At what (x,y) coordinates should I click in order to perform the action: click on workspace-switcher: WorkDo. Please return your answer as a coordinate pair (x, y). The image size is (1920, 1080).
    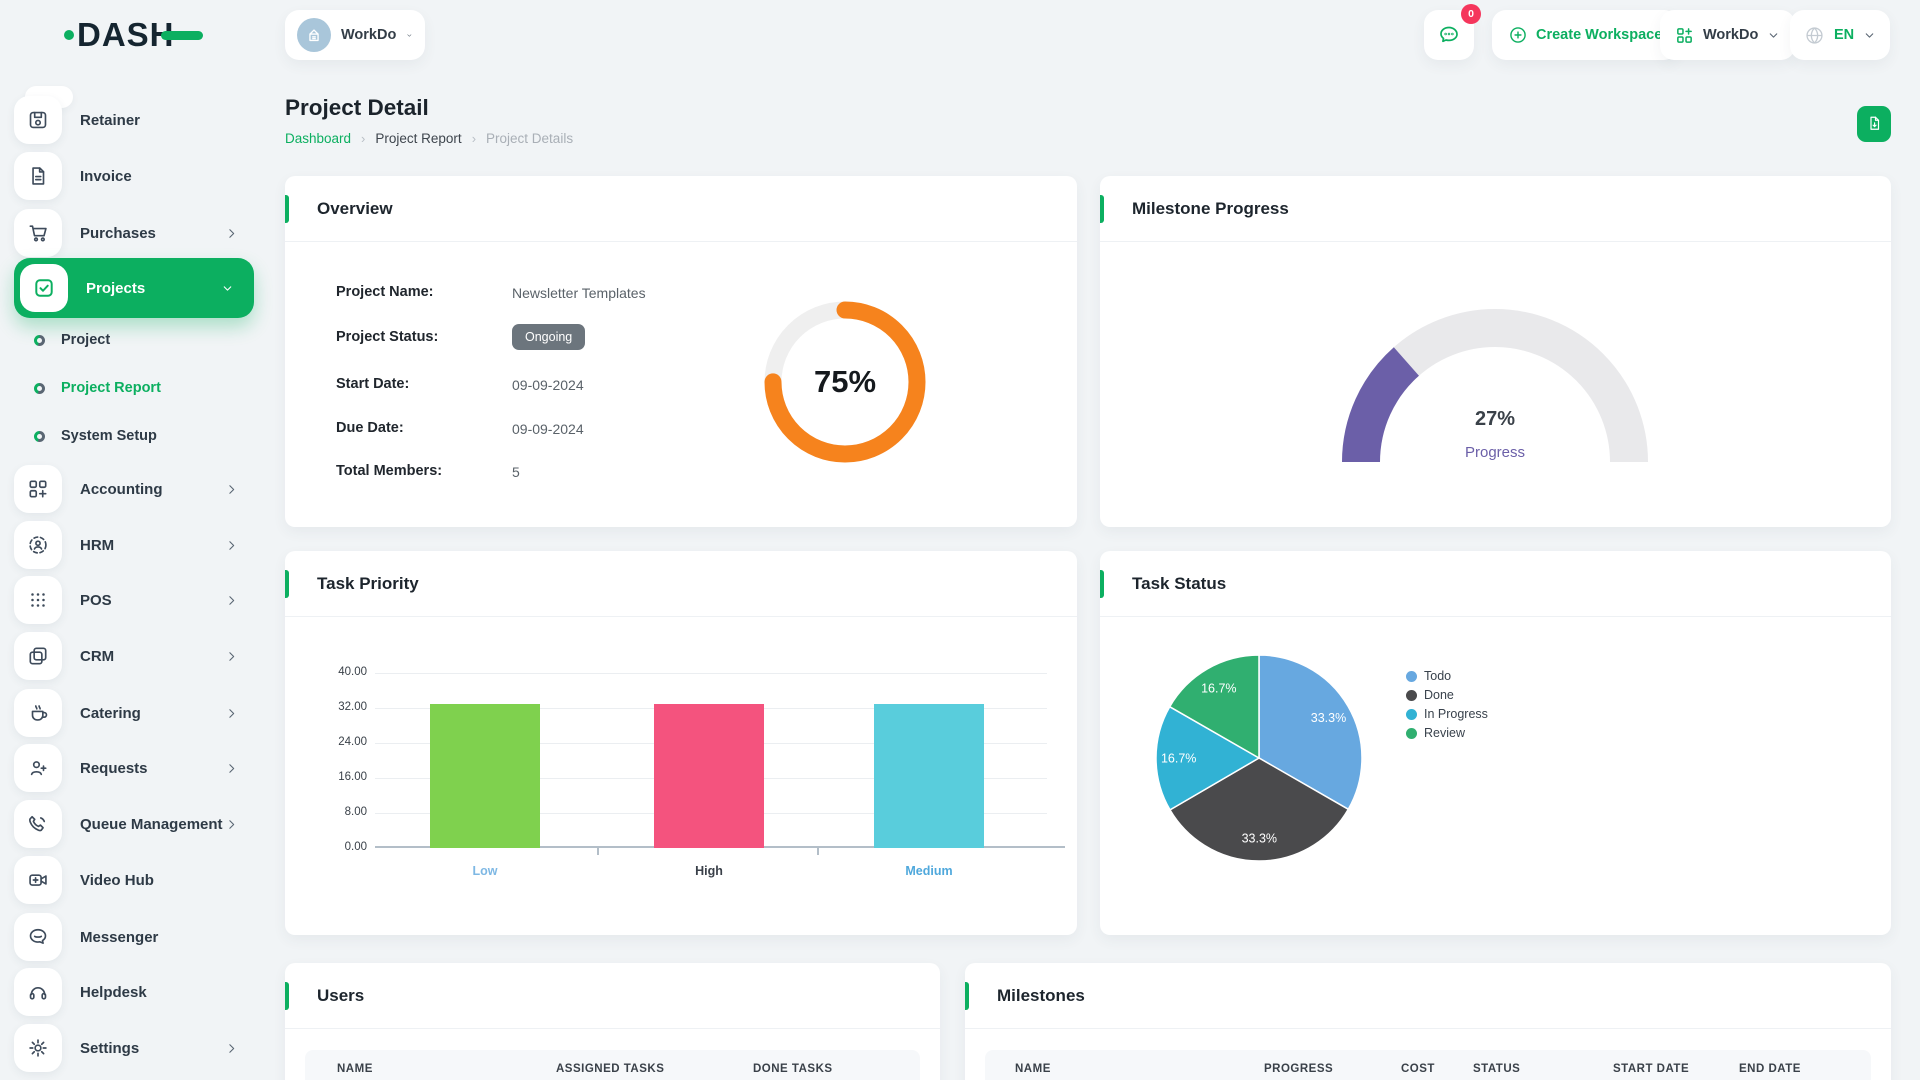
    Looking at the image, I should click on (355, 35).